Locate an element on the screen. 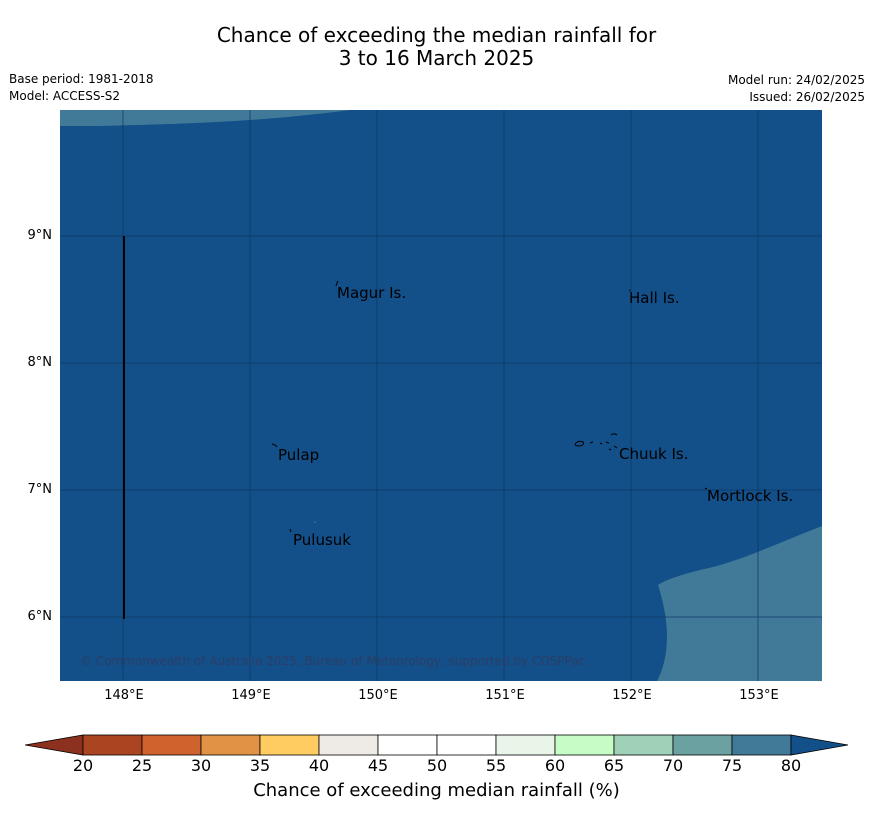 The image size is (873, 816). colorbar-tick-60: 60 is located at coordinates (555, 765).